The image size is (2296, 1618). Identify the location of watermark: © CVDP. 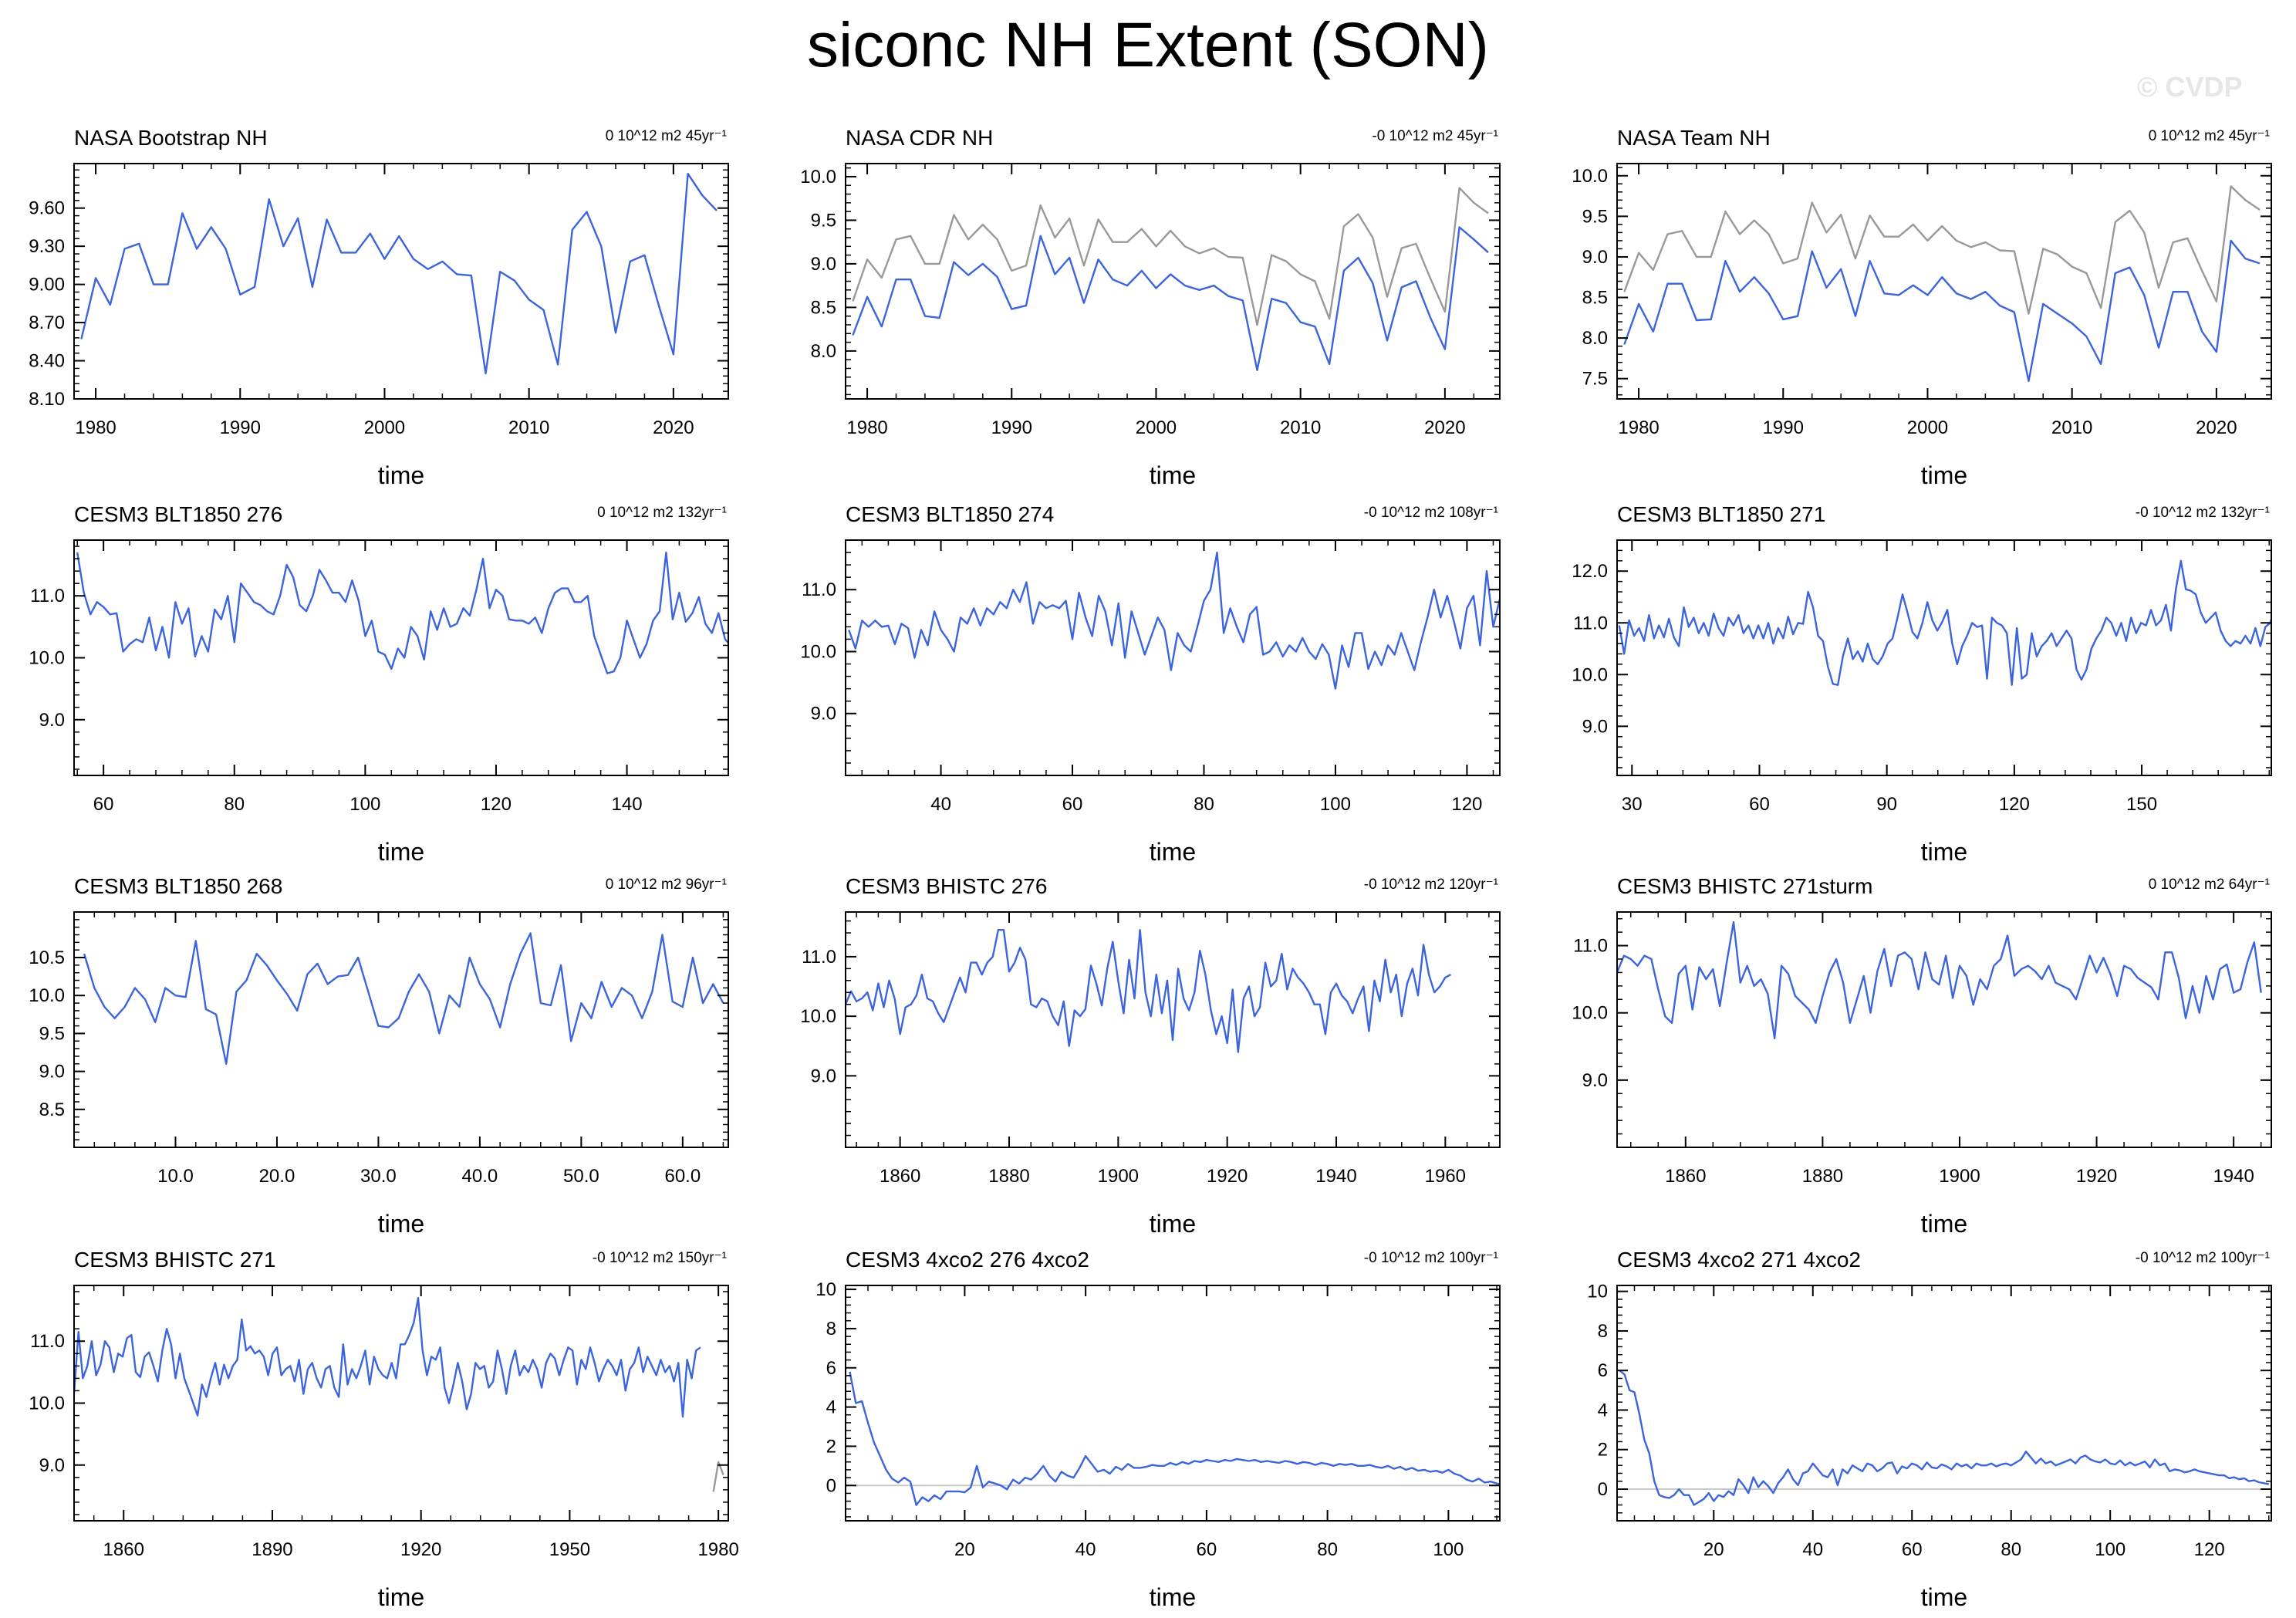
(2190, 87).